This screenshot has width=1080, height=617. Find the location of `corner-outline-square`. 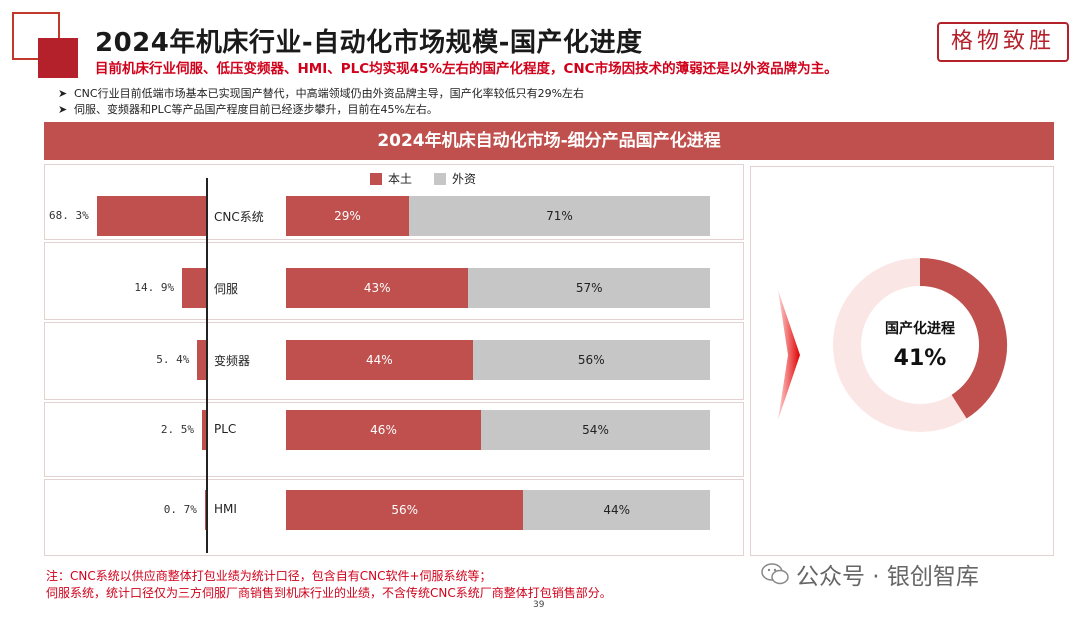

corner-outline-square is located at coordinates (36, 36).